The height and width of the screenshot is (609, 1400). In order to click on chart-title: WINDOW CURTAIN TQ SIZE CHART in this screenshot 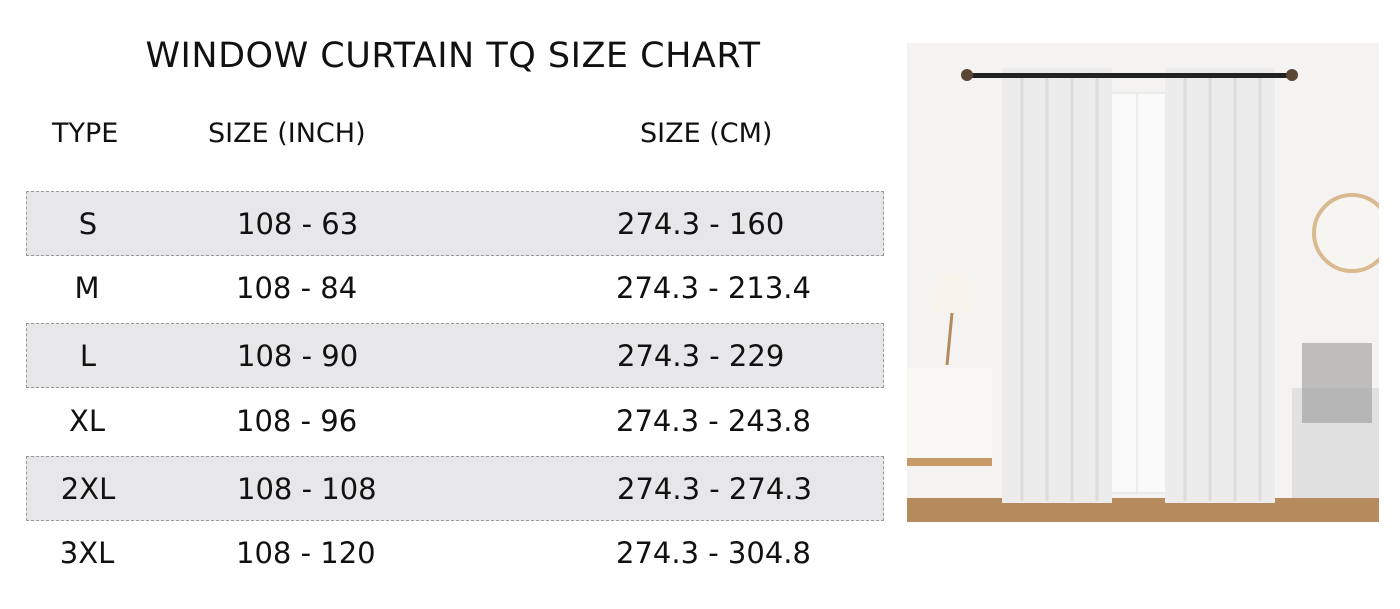, I will do `click(453, 56)`.